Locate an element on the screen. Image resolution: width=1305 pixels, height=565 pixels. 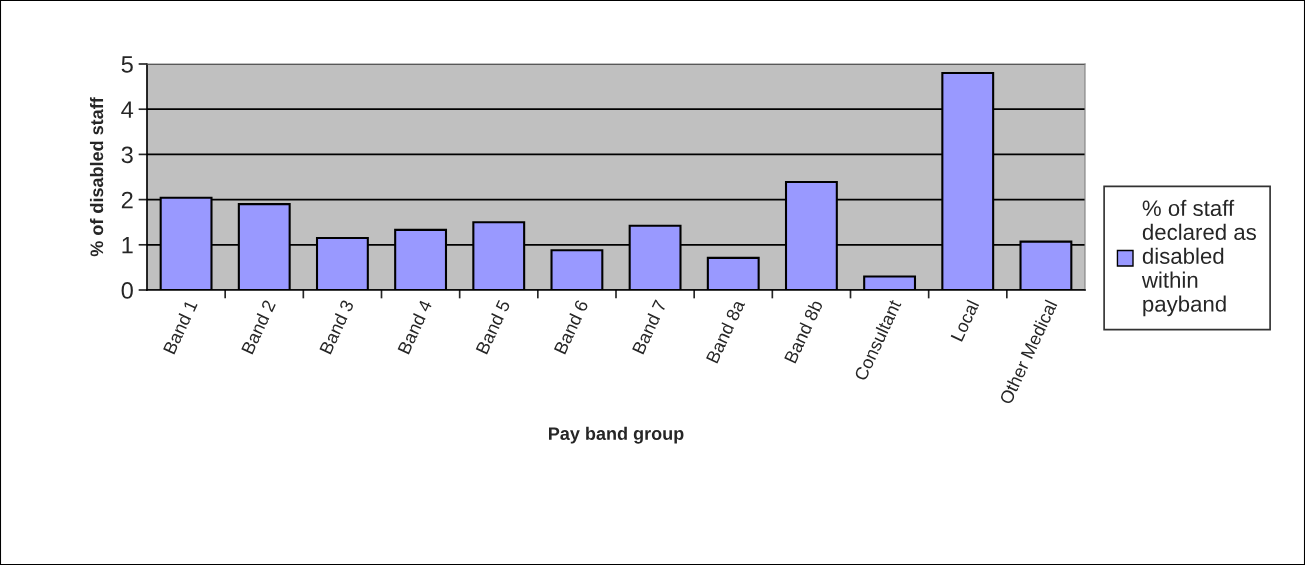
y-tick-label: 4 is located at coordinates (127, 109).